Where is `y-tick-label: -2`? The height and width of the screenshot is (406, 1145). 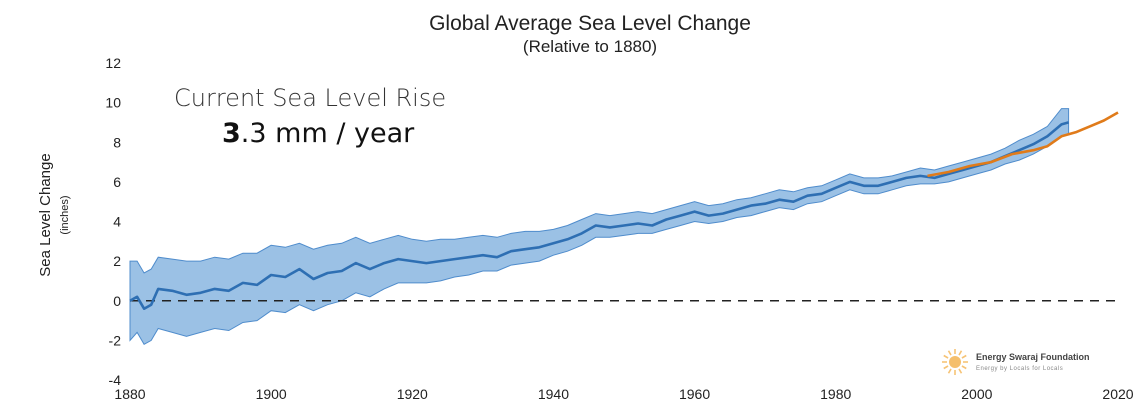 y-tick-label: -2 is located at coordinates (115, 340).